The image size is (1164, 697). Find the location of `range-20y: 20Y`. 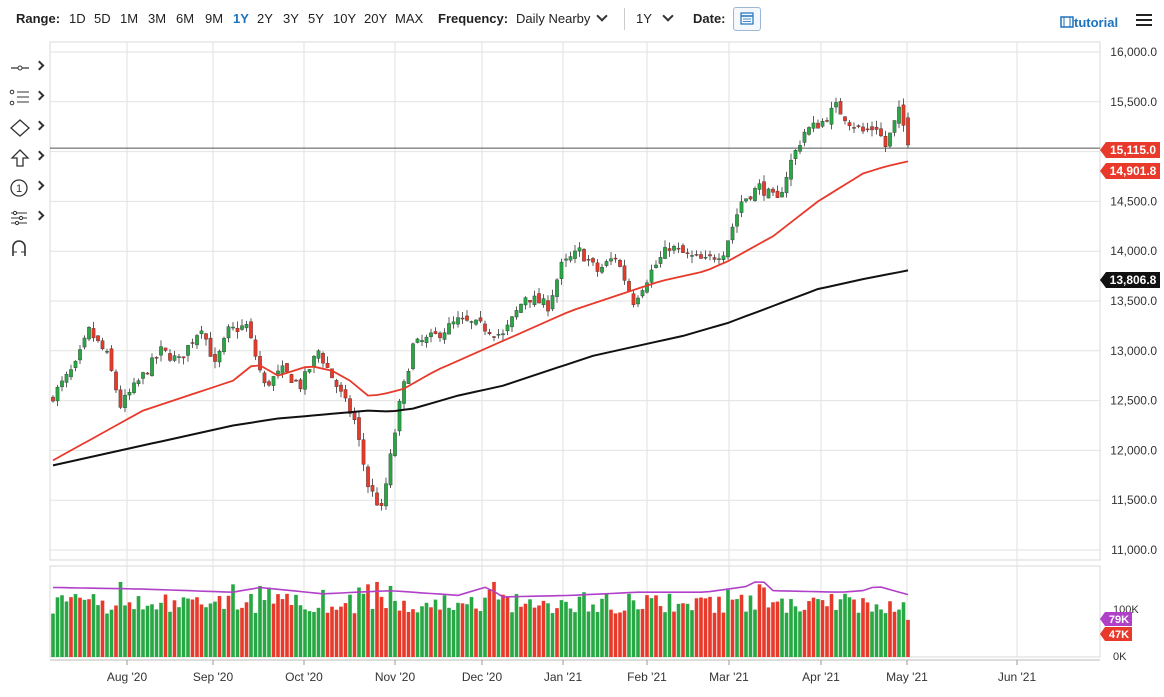

range-20y: 20Y is located at coordinates (376, 18).